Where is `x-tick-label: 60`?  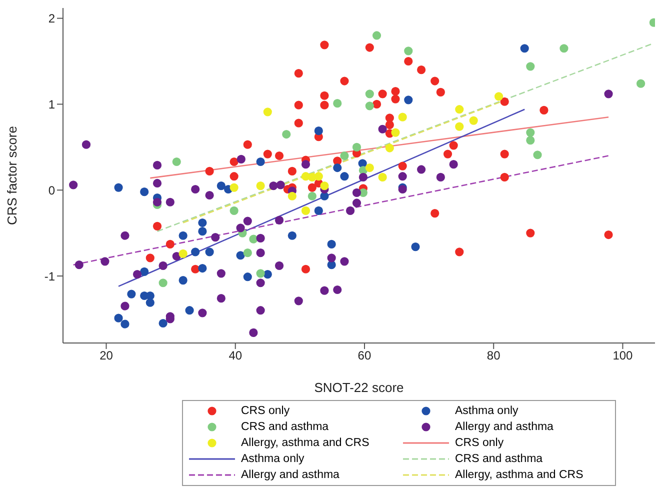
x-tick-label: 60 is located at coordinates (365, 355).